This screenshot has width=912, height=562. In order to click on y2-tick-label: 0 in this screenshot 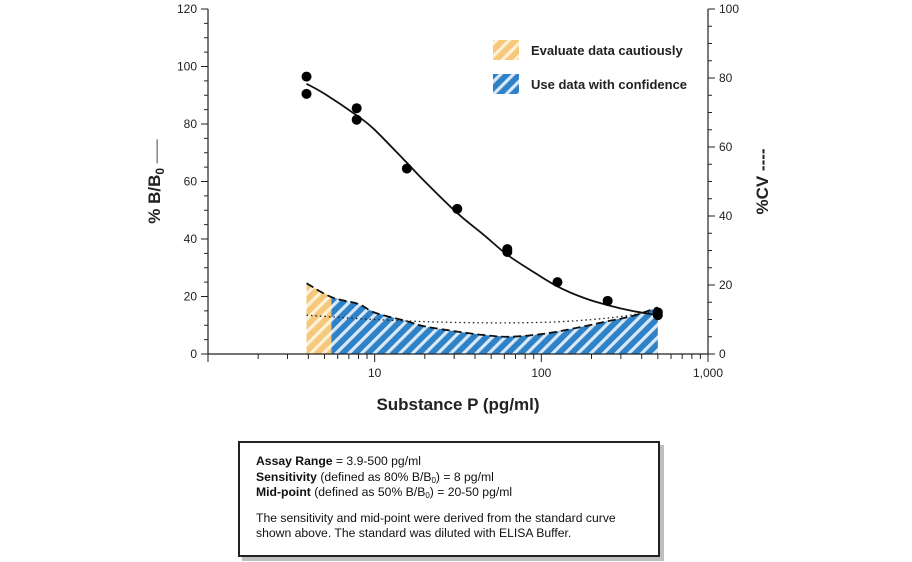, I will do `click(722, 354)`.